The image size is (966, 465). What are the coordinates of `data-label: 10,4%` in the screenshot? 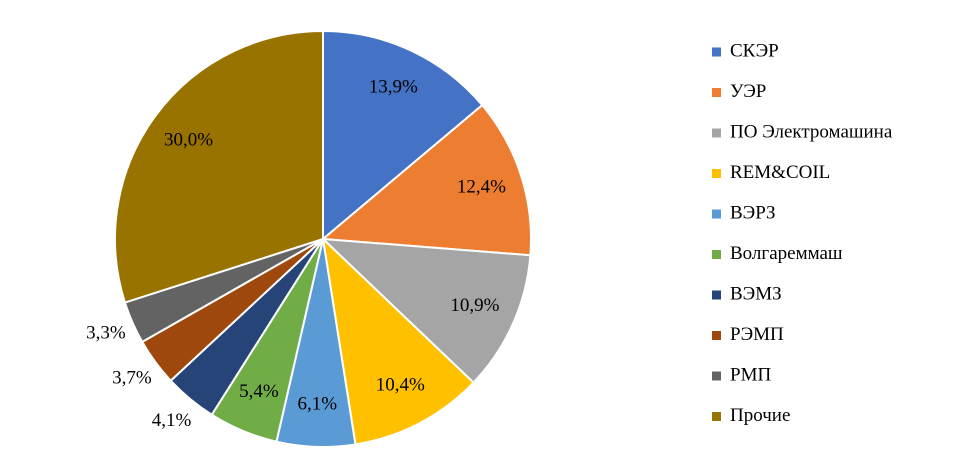 It's located at (400, 385).